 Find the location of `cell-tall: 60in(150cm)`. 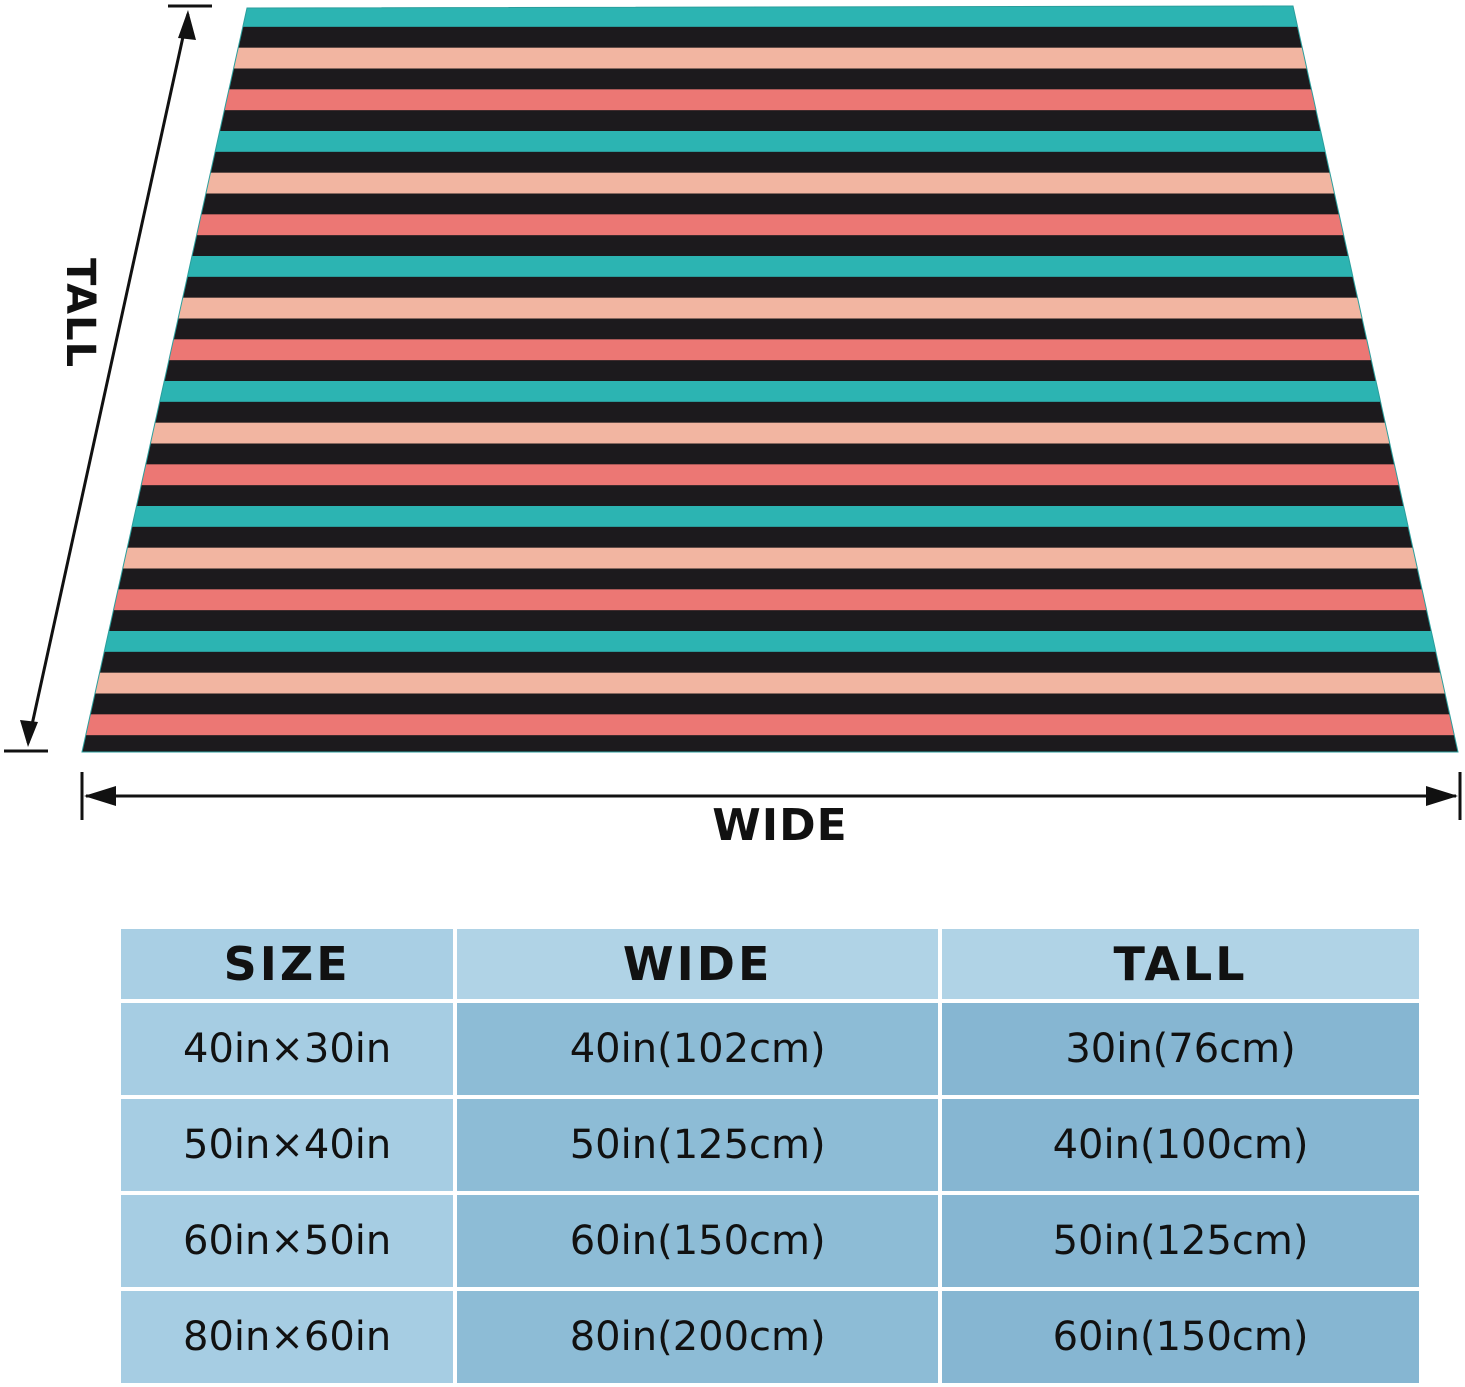

cell-tall: 60in(150cm) is located at coordinates (1182, 1339).